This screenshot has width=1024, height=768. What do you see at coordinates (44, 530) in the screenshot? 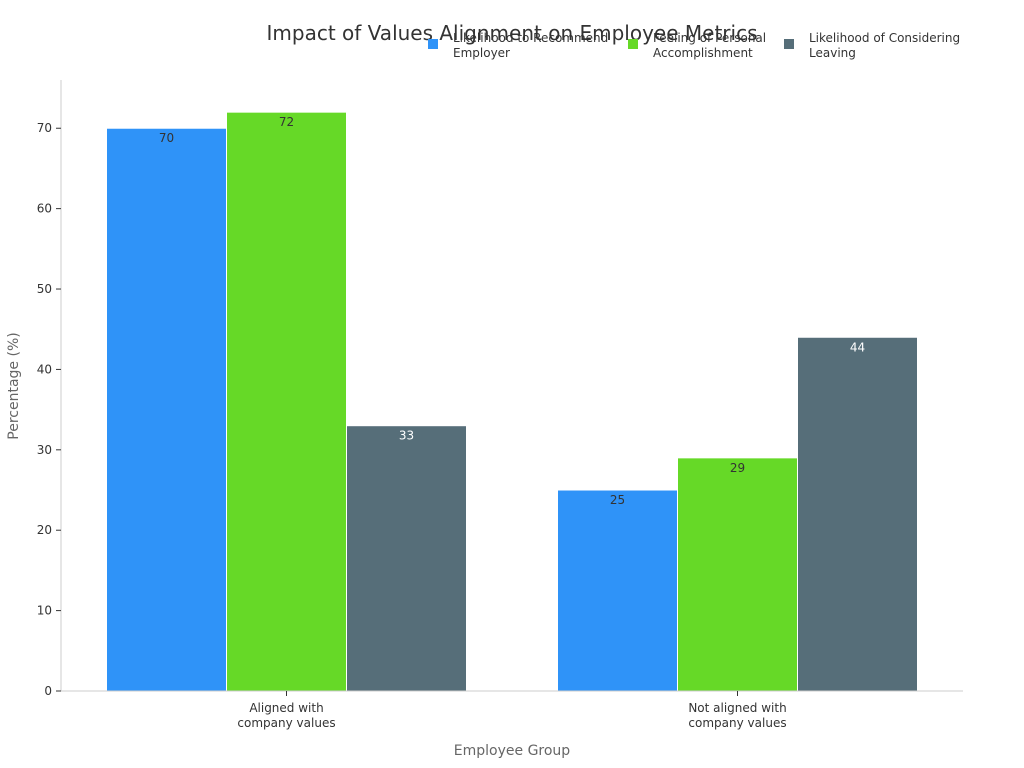
I see `y-tick-label: 20` at bounding box center [44, 530].